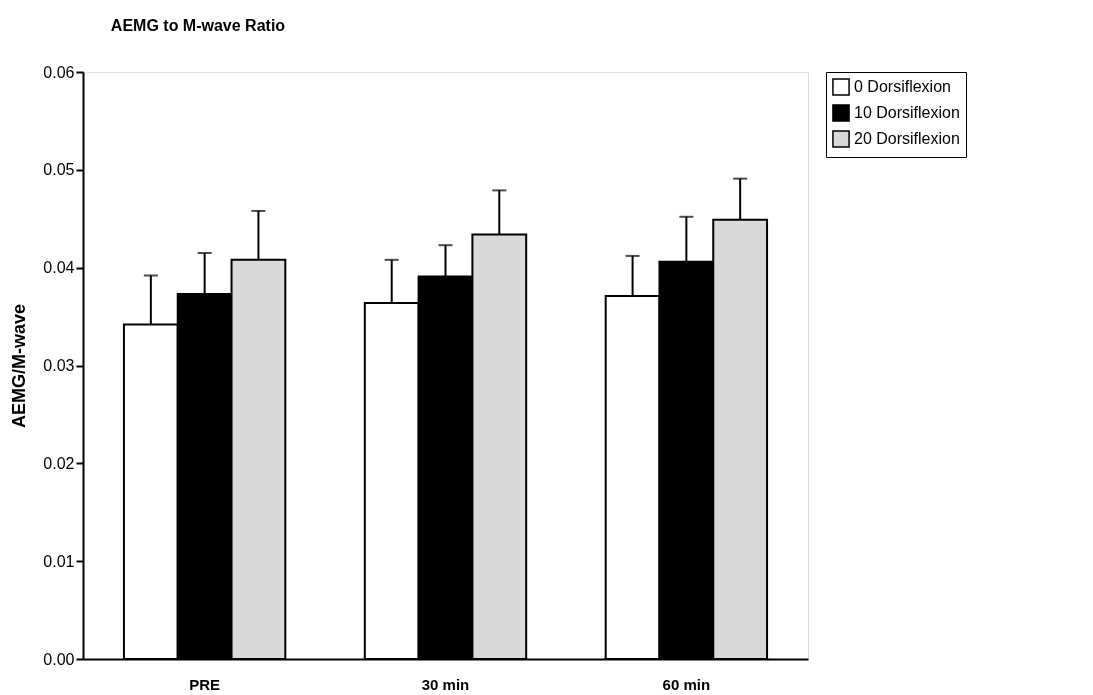 This screenshot has width=1093, height=695. Describe the element at coordinates (59, 561) in the screenshot. I see `y-tick-label: 0.01` at that location.